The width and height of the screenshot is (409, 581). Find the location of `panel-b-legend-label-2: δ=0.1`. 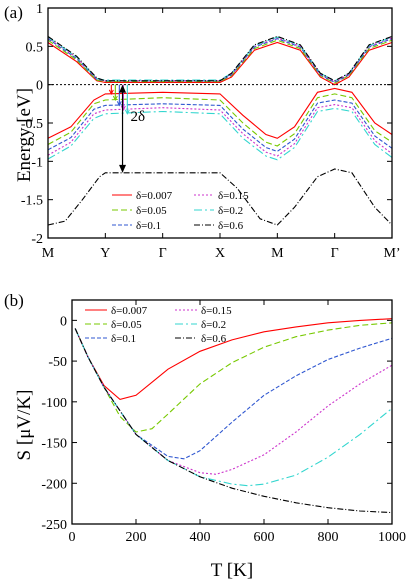

panel-b-legend-label-2: δ=0.1 is located at coordinates (123, 339).